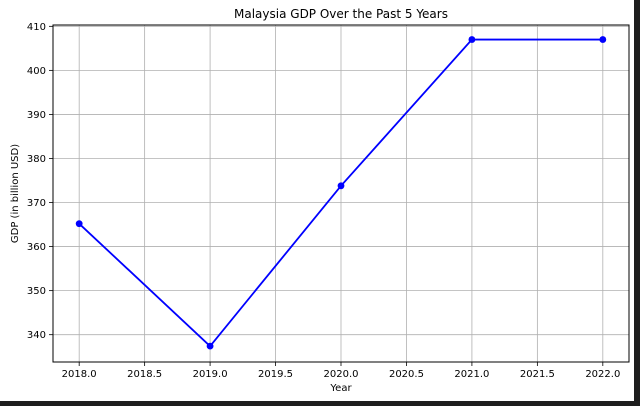 The height and width of the screenshot is (406, 640). What do you see at coordinates (15, 193) in the screenshot?
I see `y-axis-label: GDP (in billion USD)` at bounding box center [15, 193].